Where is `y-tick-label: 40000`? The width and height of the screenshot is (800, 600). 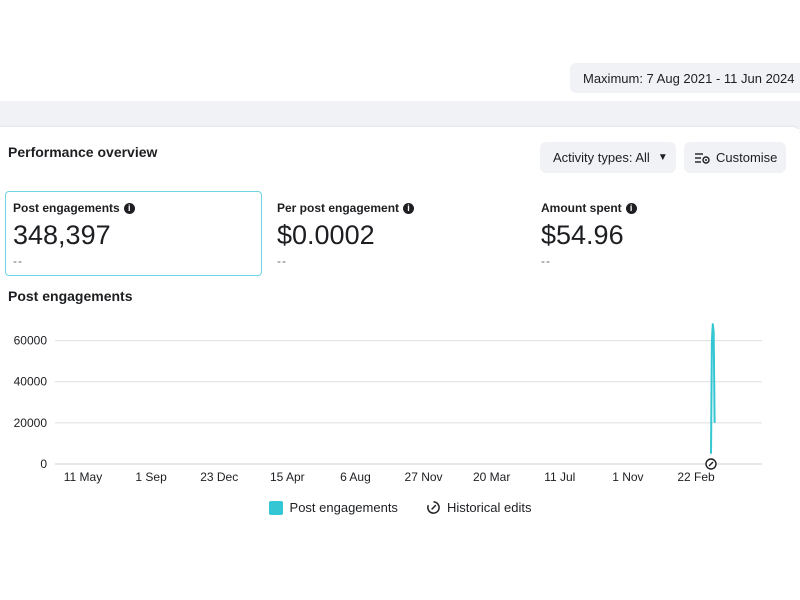
y-tick-label: 40000 is located at coordinates (31, 382).